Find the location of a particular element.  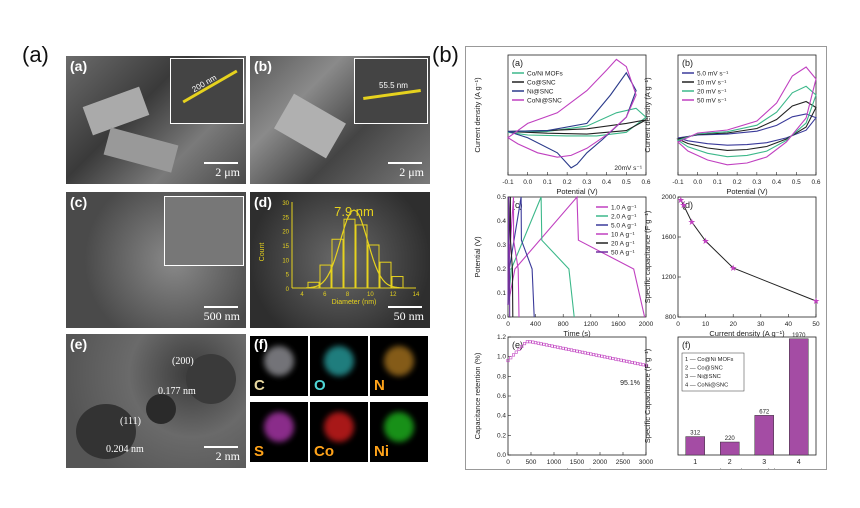

plot-frame-d is located at coordinates (747, 257).